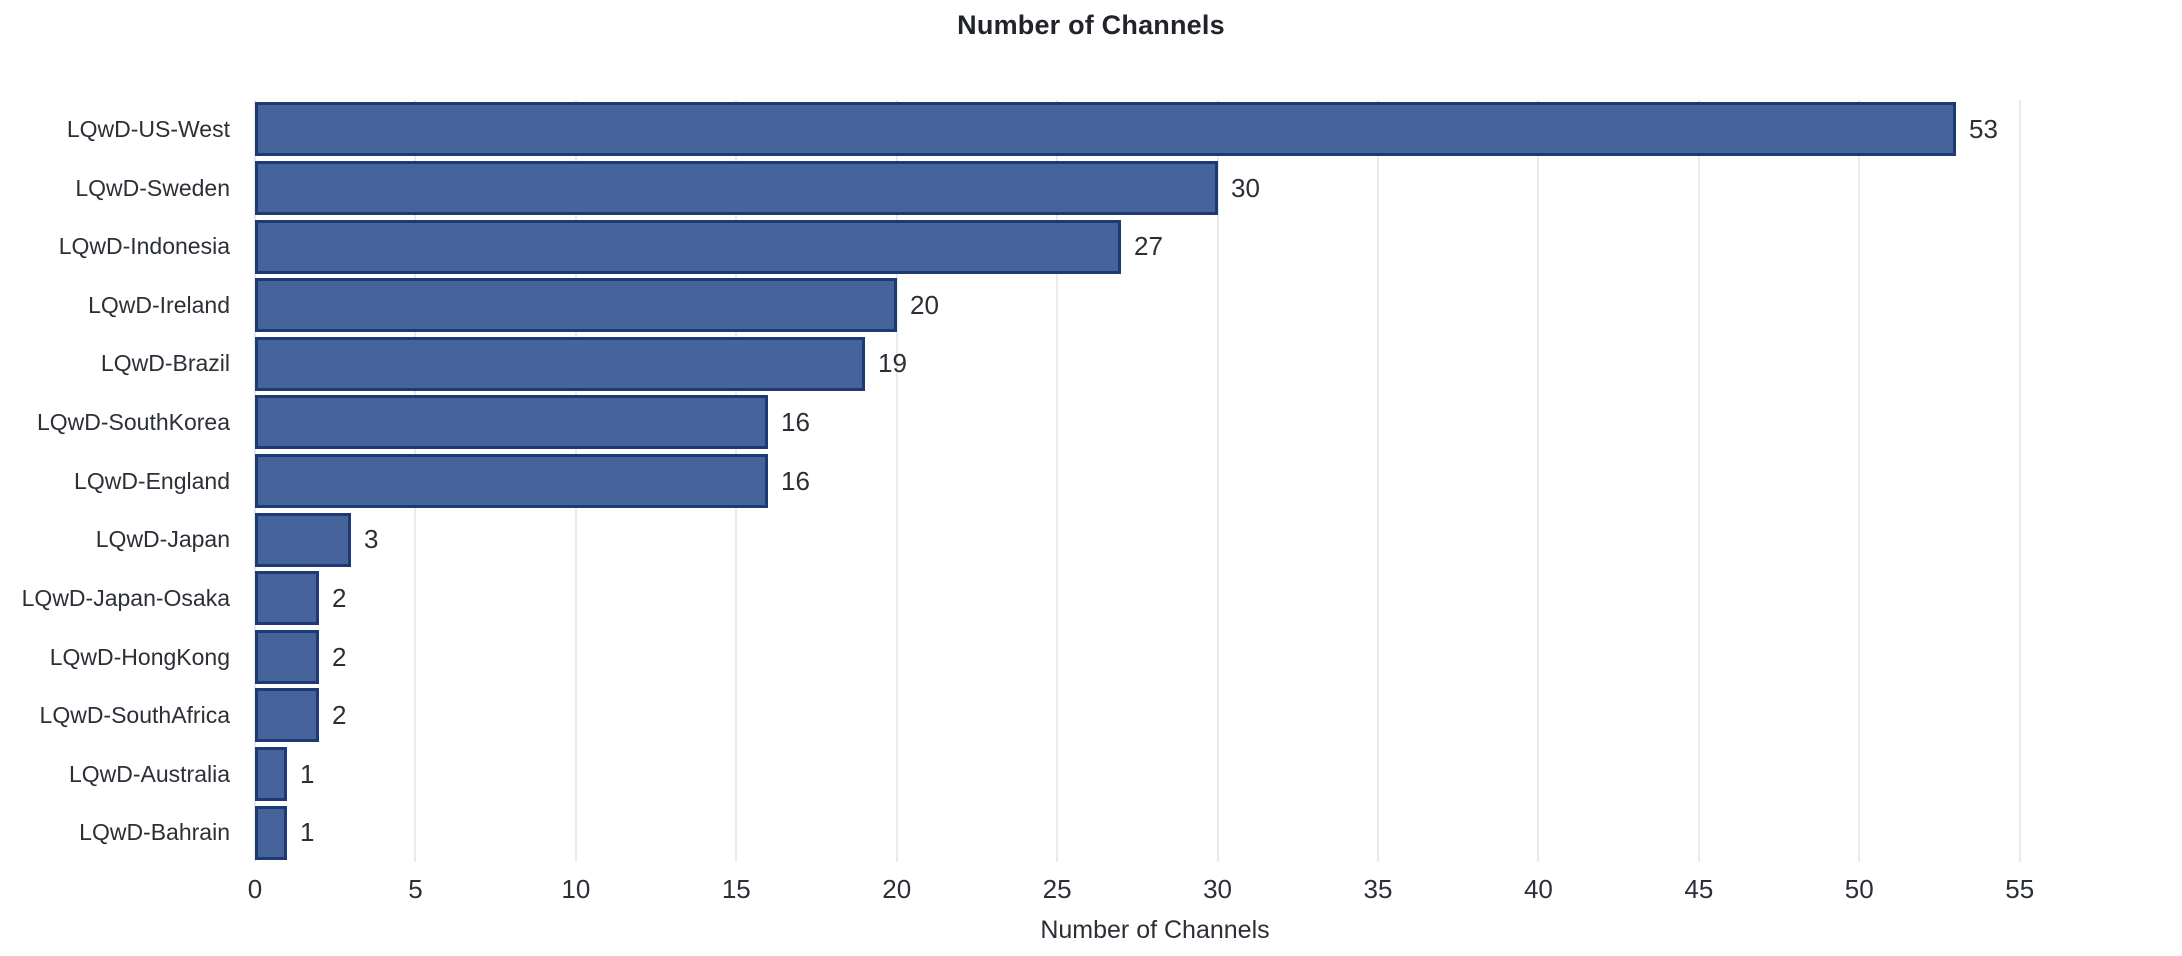 The width and height of the screenshot is (2182, 956). What do you see at coordinates (1151, 891) in the screenshot?
I see `x-axis-ticks: 0 5 10 15 20 25 30 35 40 45 50 55` at bounding box center [1151, 891].